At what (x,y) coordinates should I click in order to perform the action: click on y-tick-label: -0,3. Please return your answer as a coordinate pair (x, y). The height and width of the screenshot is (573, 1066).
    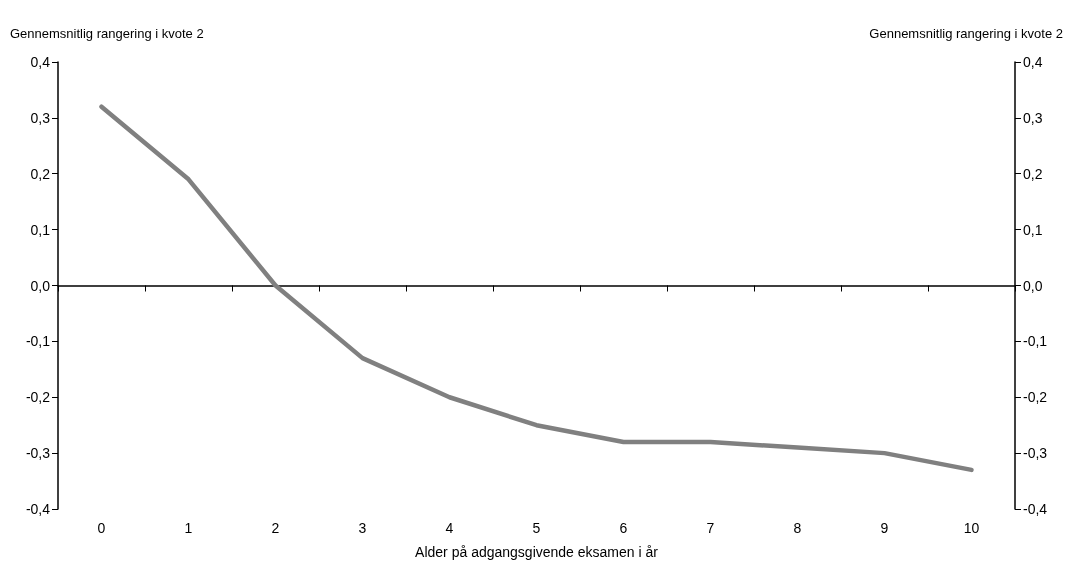
    Looking at the image, I should click on (38, 453).